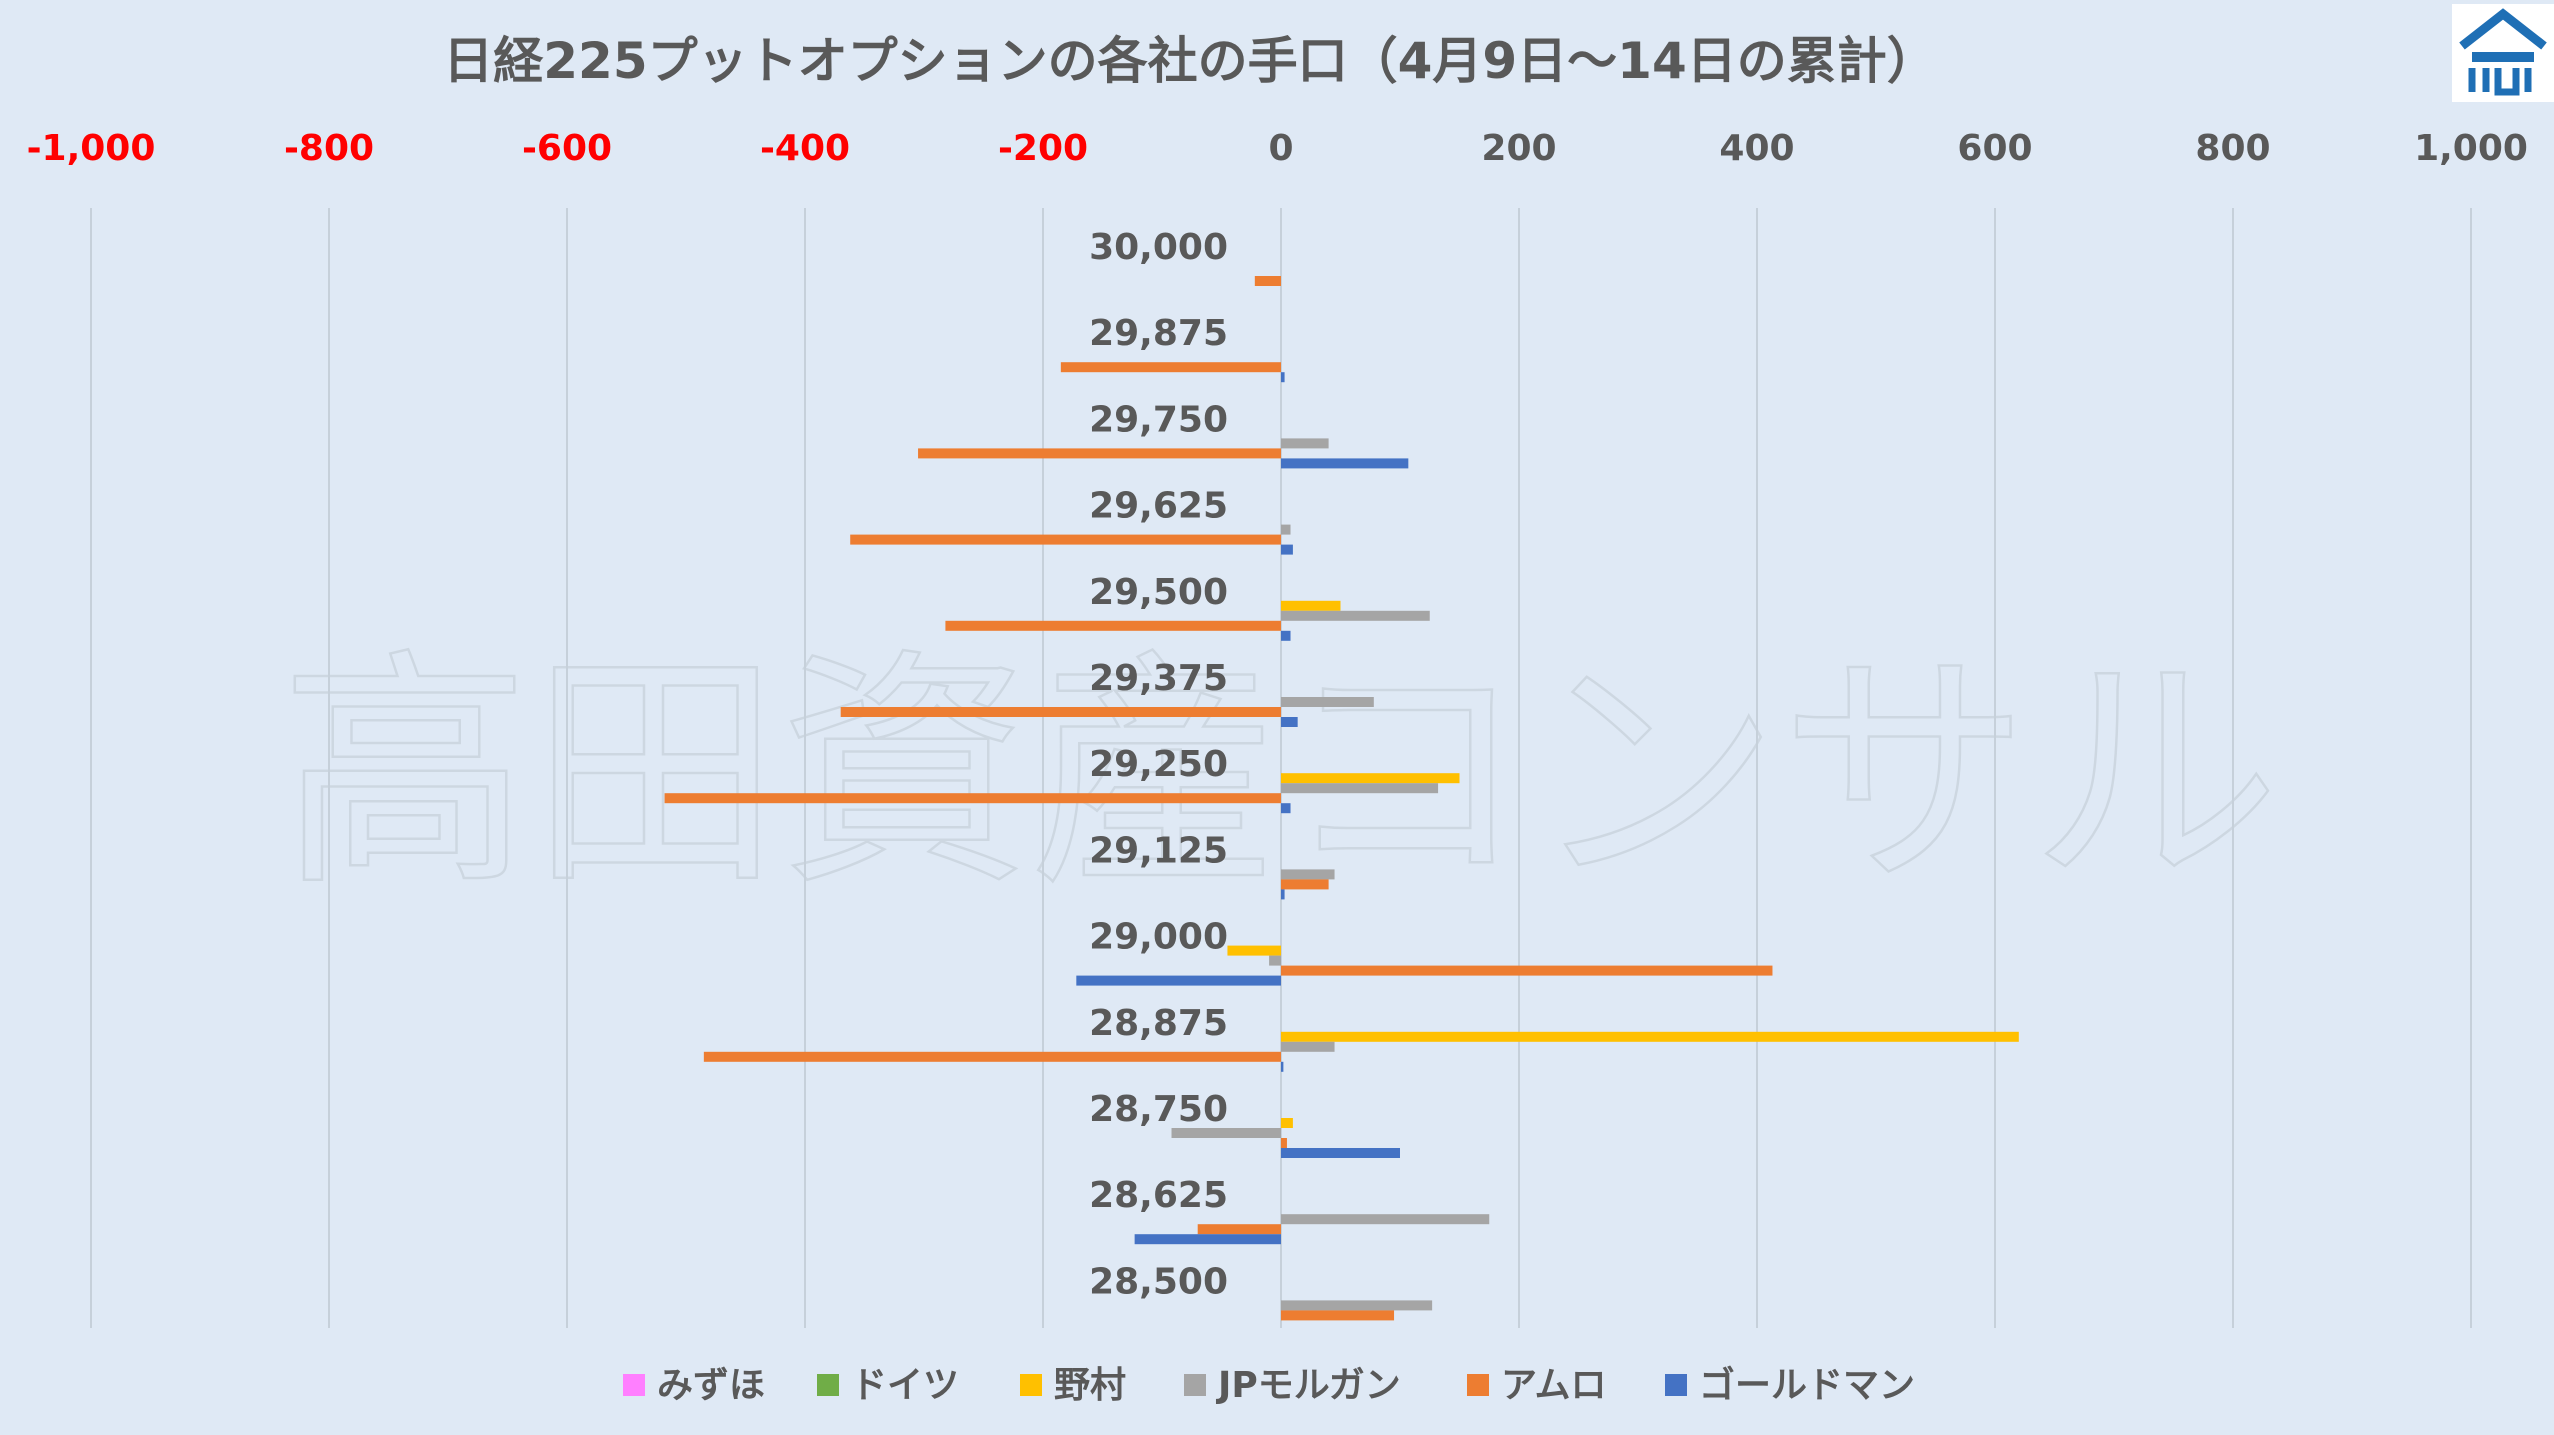 This screenshot has width=2554, height=1435. I want to click on category-label: 29,625, so click(1158, 506).